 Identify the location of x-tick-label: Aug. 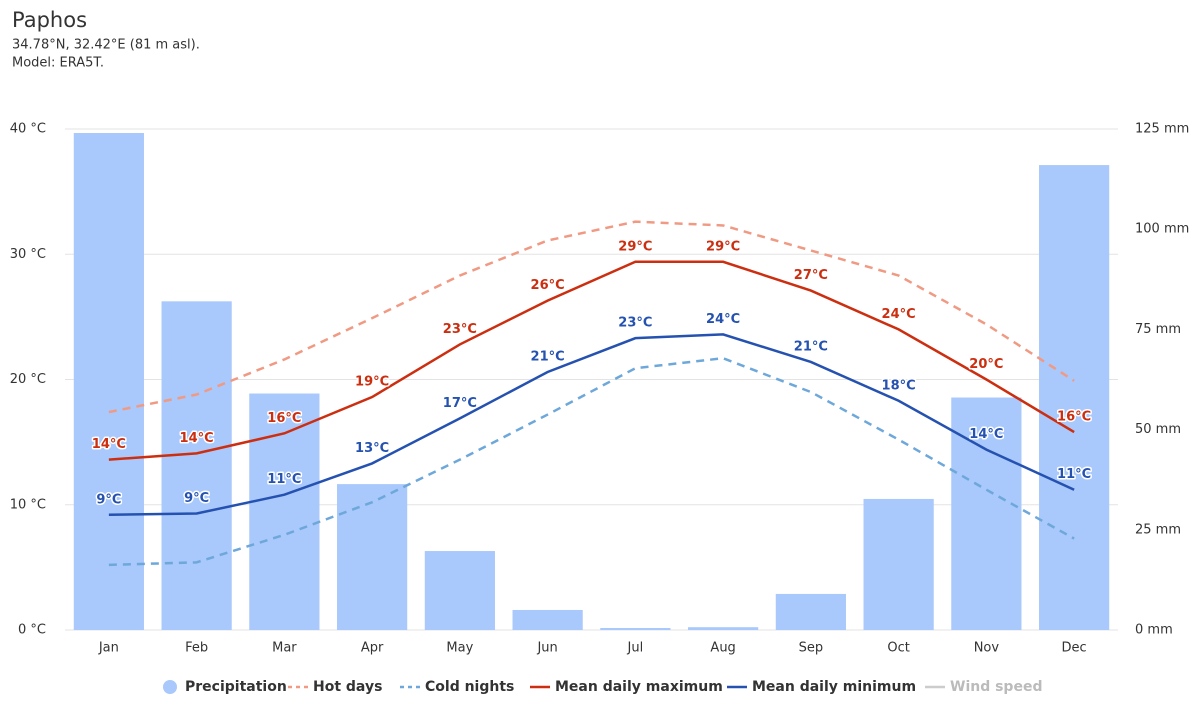
(722, 648).